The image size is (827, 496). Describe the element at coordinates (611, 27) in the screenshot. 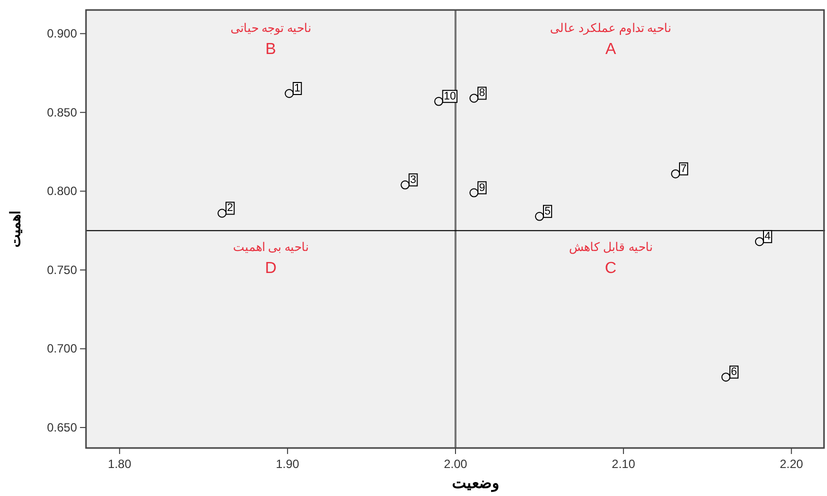

I see `annotation: ناحیه تداوم عملکرد عالی` at that location.